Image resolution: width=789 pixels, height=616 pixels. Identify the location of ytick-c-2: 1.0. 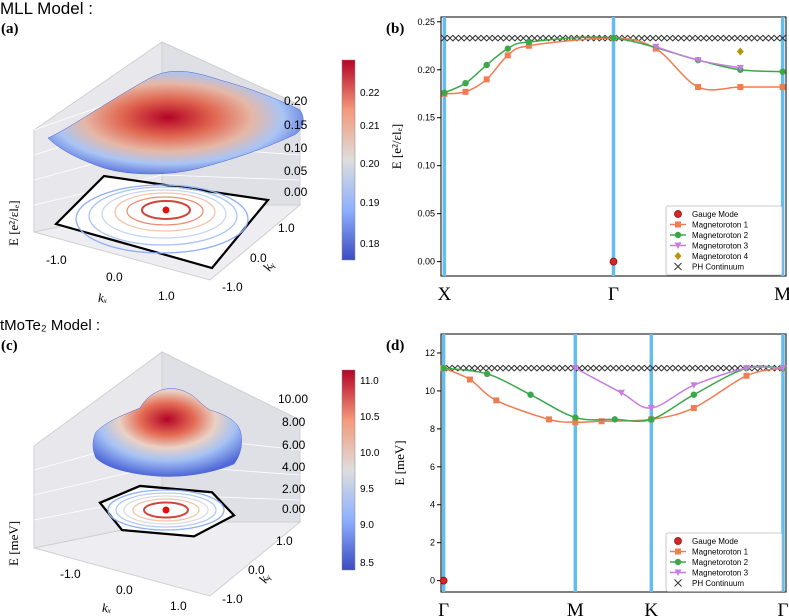
(284, 541).